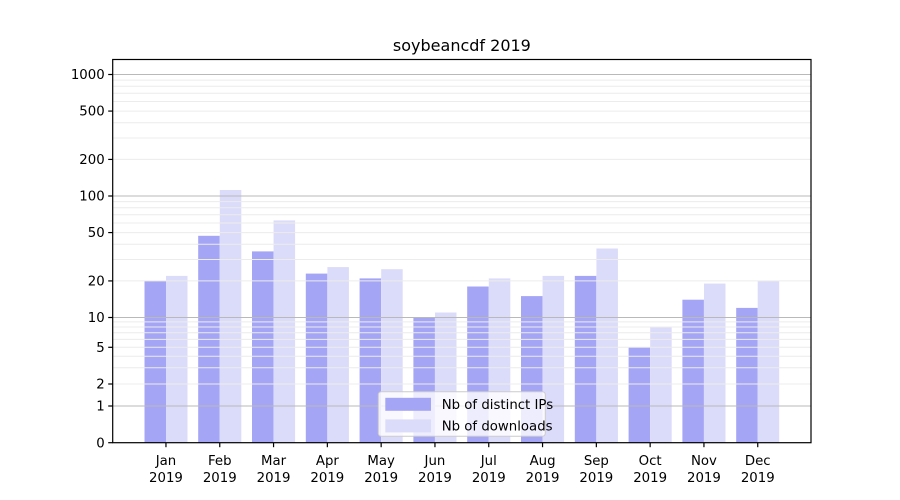 The width and height of the screenshot is (900, 500). I want to click on bar-mar-downloads, so click(284, 331).